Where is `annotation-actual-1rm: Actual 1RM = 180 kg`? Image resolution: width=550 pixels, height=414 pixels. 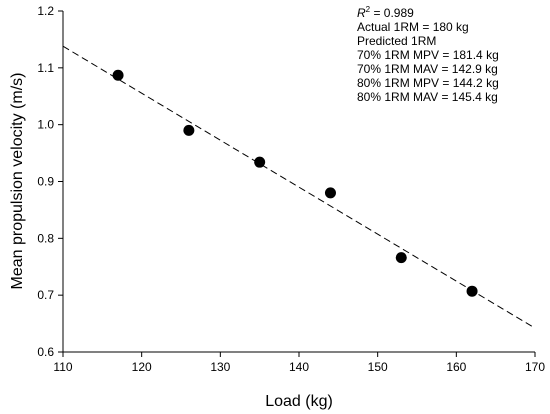 annotation-actual-1rm: Actual 1RM = 180 kg is located at coordinates (413, 27).